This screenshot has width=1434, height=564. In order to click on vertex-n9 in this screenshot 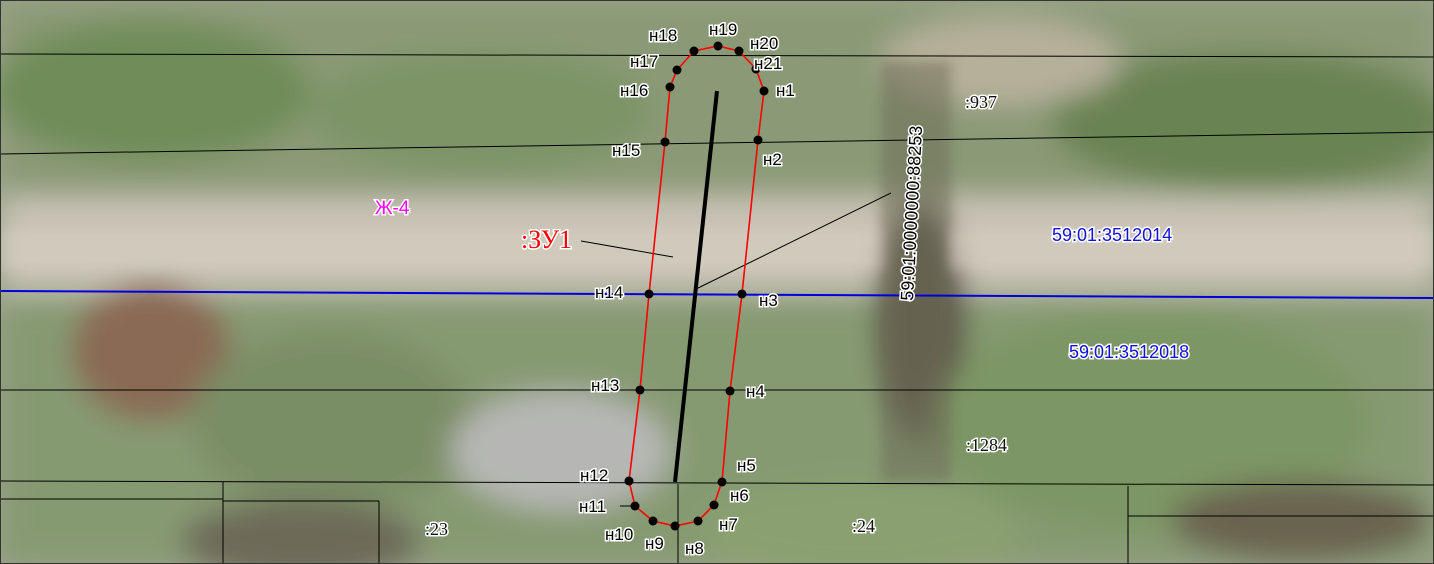, I will do `click(653, 521)`.